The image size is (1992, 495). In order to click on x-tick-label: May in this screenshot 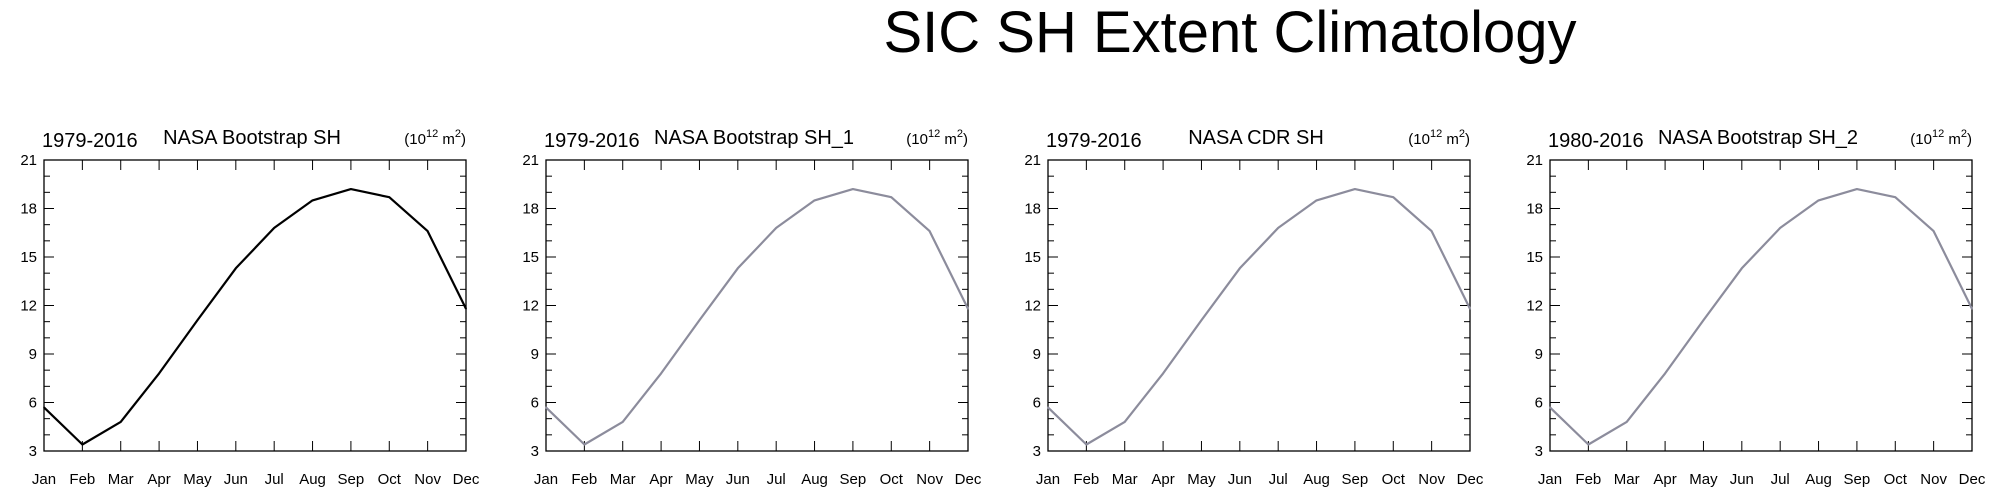, I will do `click(1201, 479)`.